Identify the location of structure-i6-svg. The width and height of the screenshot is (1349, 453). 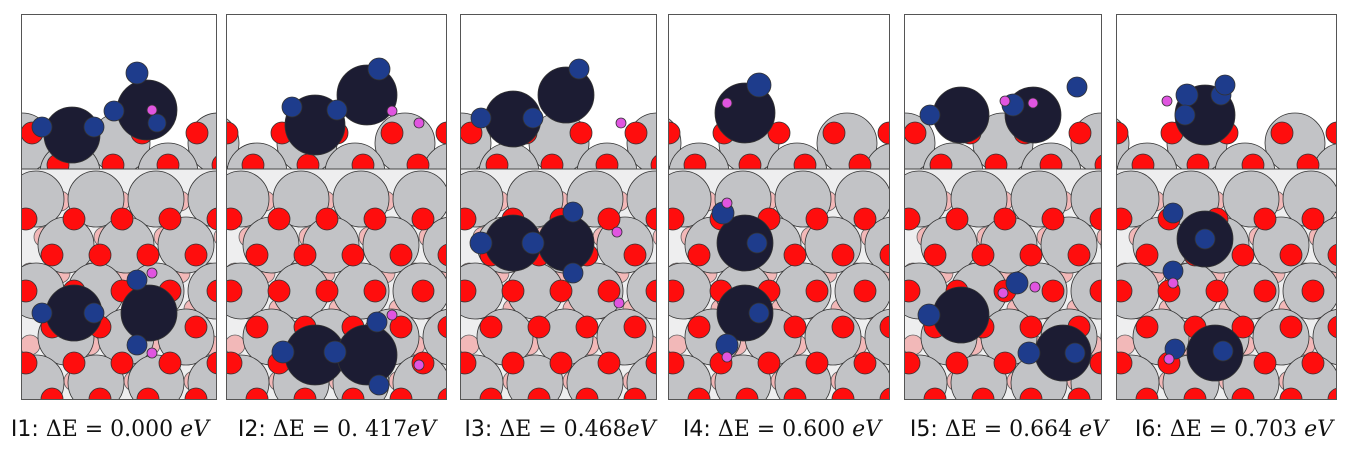
(1226, 236).